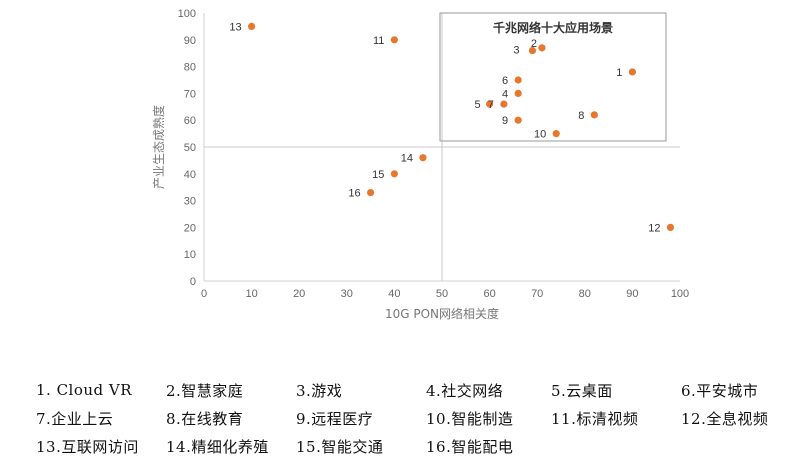 Image resolution: width=800 pixels, height=464 pixels. I want to click on legend-item: 11.标清视频, so click(595, 418).